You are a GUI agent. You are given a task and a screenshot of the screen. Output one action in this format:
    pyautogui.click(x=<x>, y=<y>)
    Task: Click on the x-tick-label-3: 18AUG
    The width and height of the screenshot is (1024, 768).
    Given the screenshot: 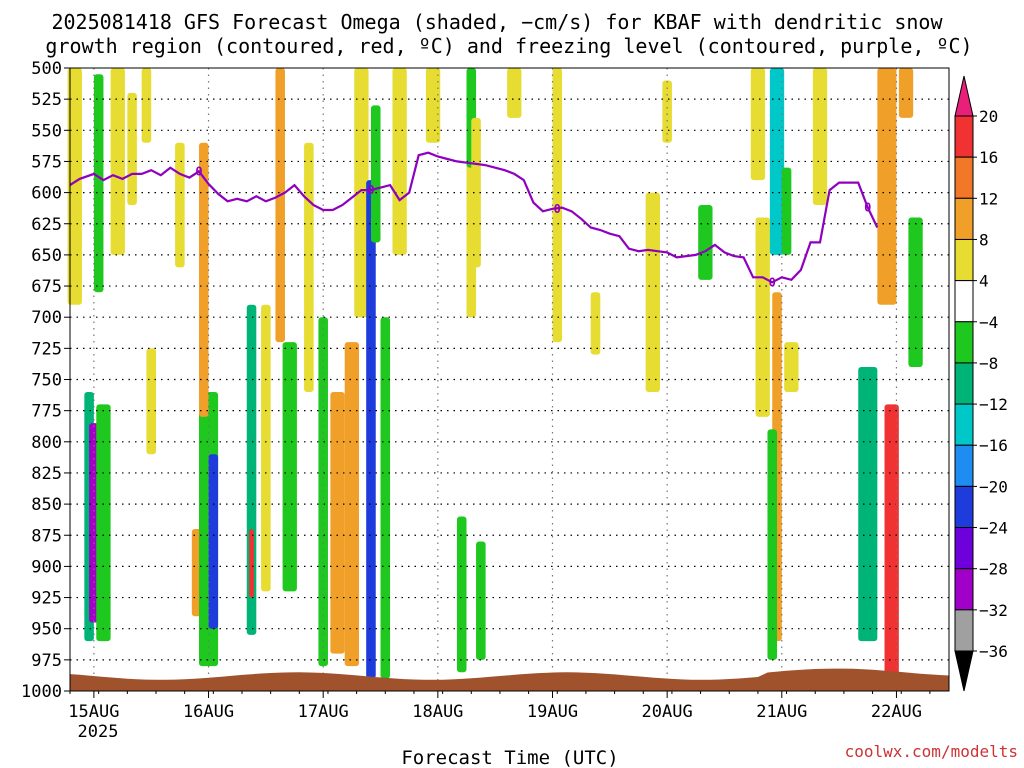 What is the action you would take?
    pyautogui.click(x=437, y=712)
    